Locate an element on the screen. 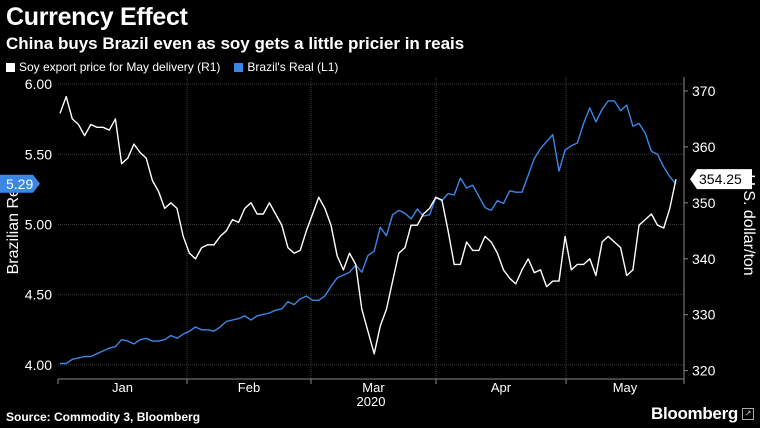 Image resolution: width=760 pixels, height=428 pixels. chart-title: Currency Effect is located at coordinates (97, 17).